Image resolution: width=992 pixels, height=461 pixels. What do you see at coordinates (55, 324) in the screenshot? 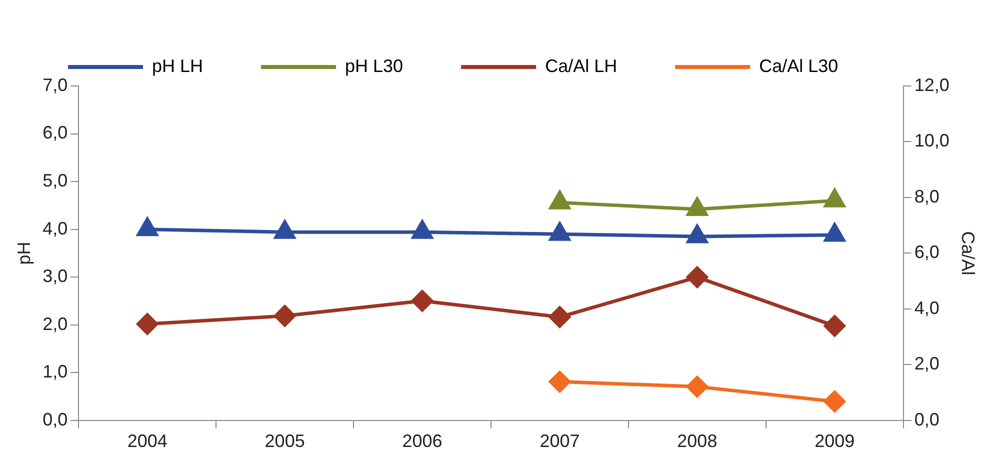
I see `y-tick-label: 2,0` at bounding box center [55, 324].